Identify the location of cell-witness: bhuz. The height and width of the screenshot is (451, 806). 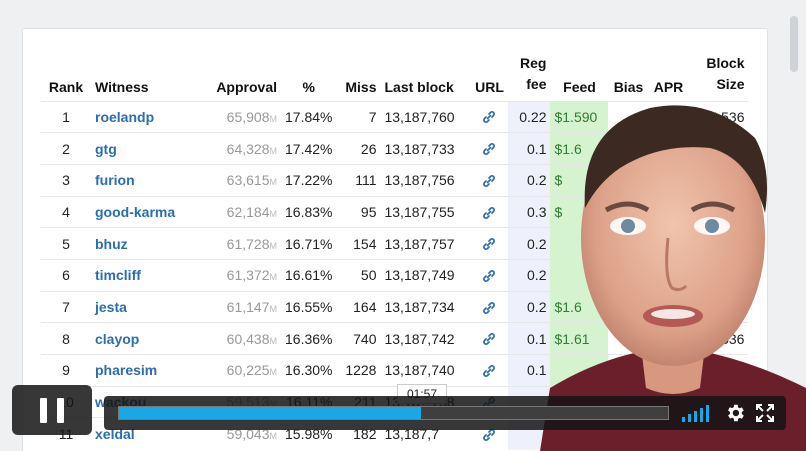
(150, 243).